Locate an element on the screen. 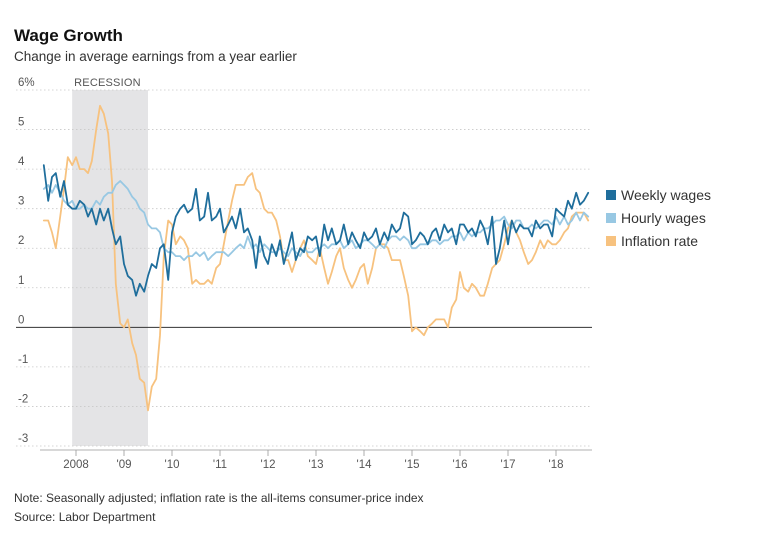  y-tick-label: -2 is located at coordinates (23, 399).